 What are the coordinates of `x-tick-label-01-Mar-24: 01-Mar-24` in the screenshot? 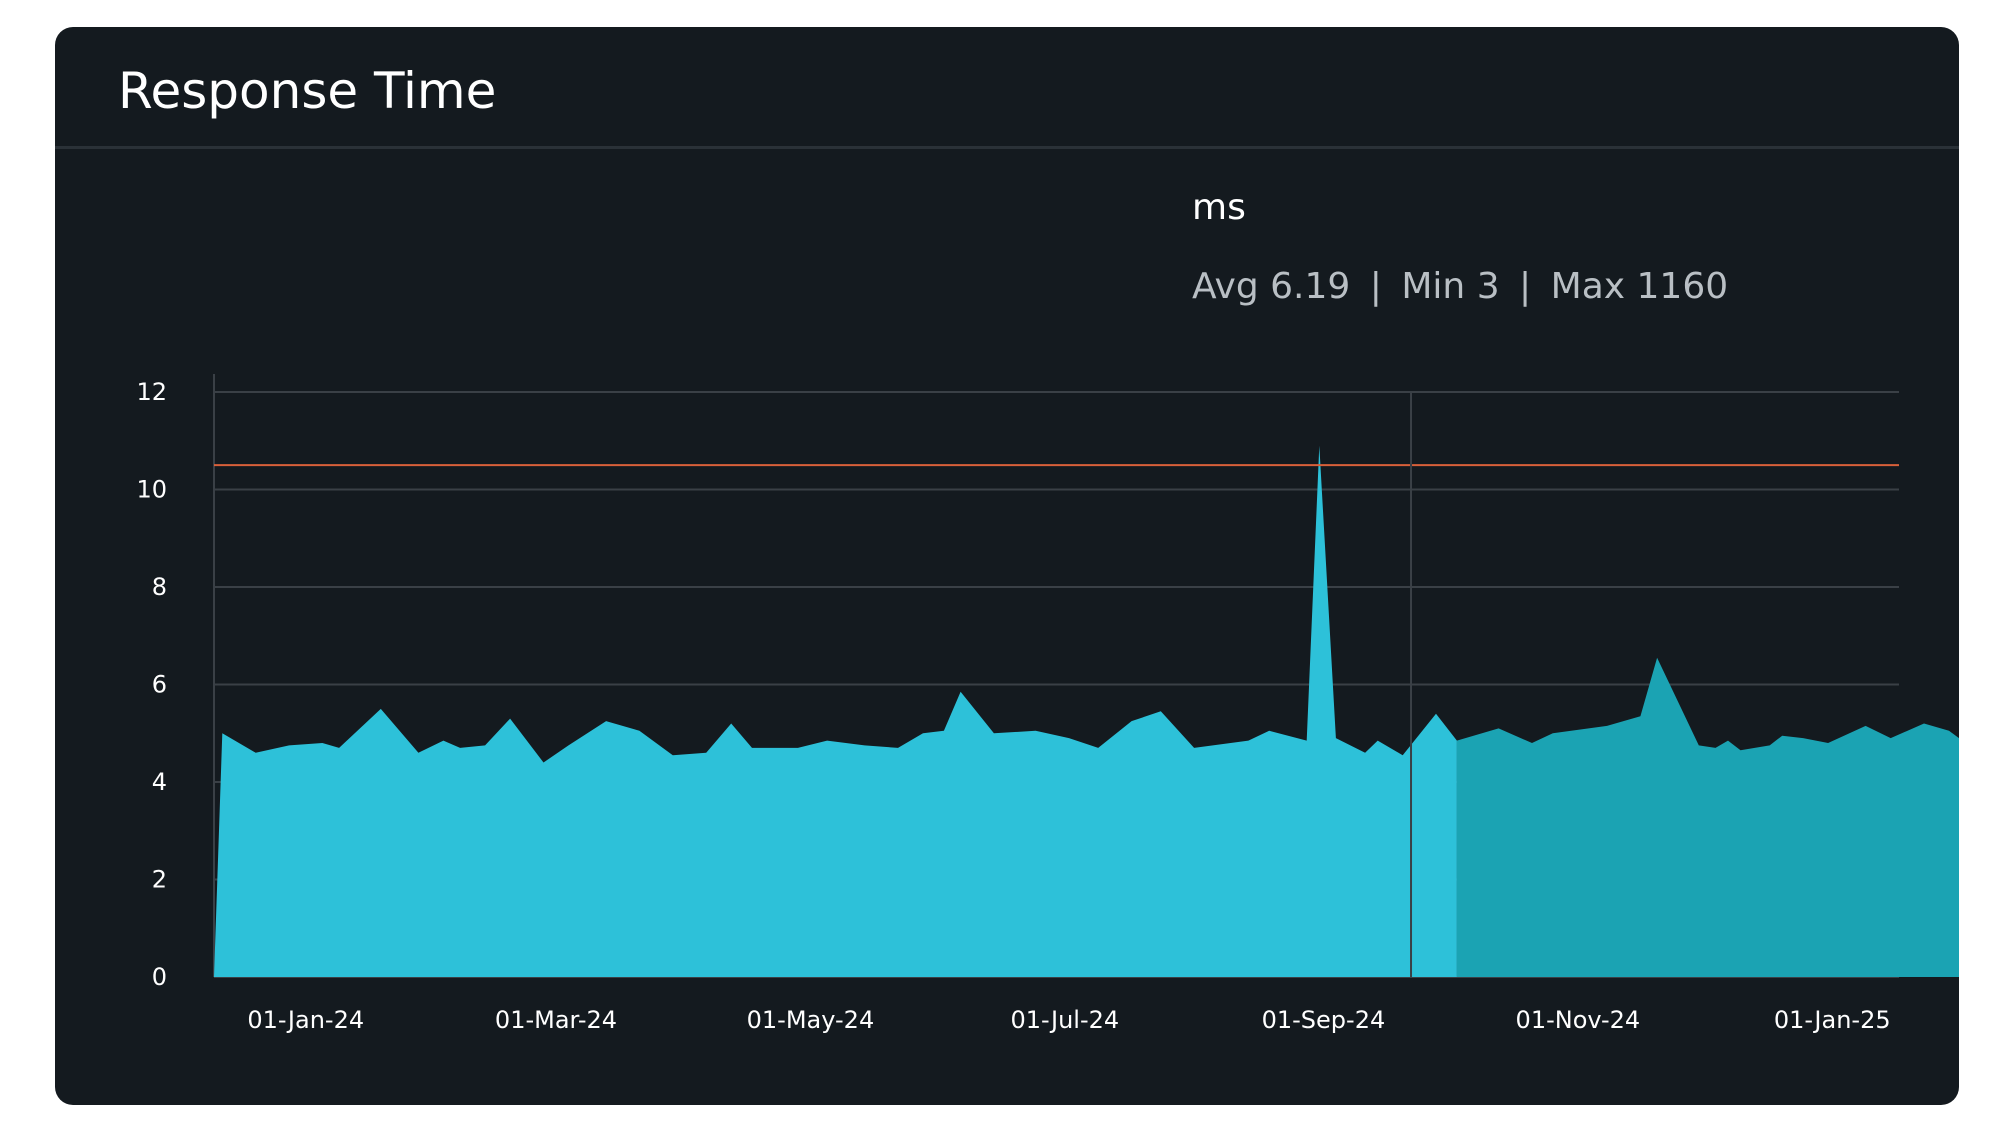 It's located at (556, 1020).